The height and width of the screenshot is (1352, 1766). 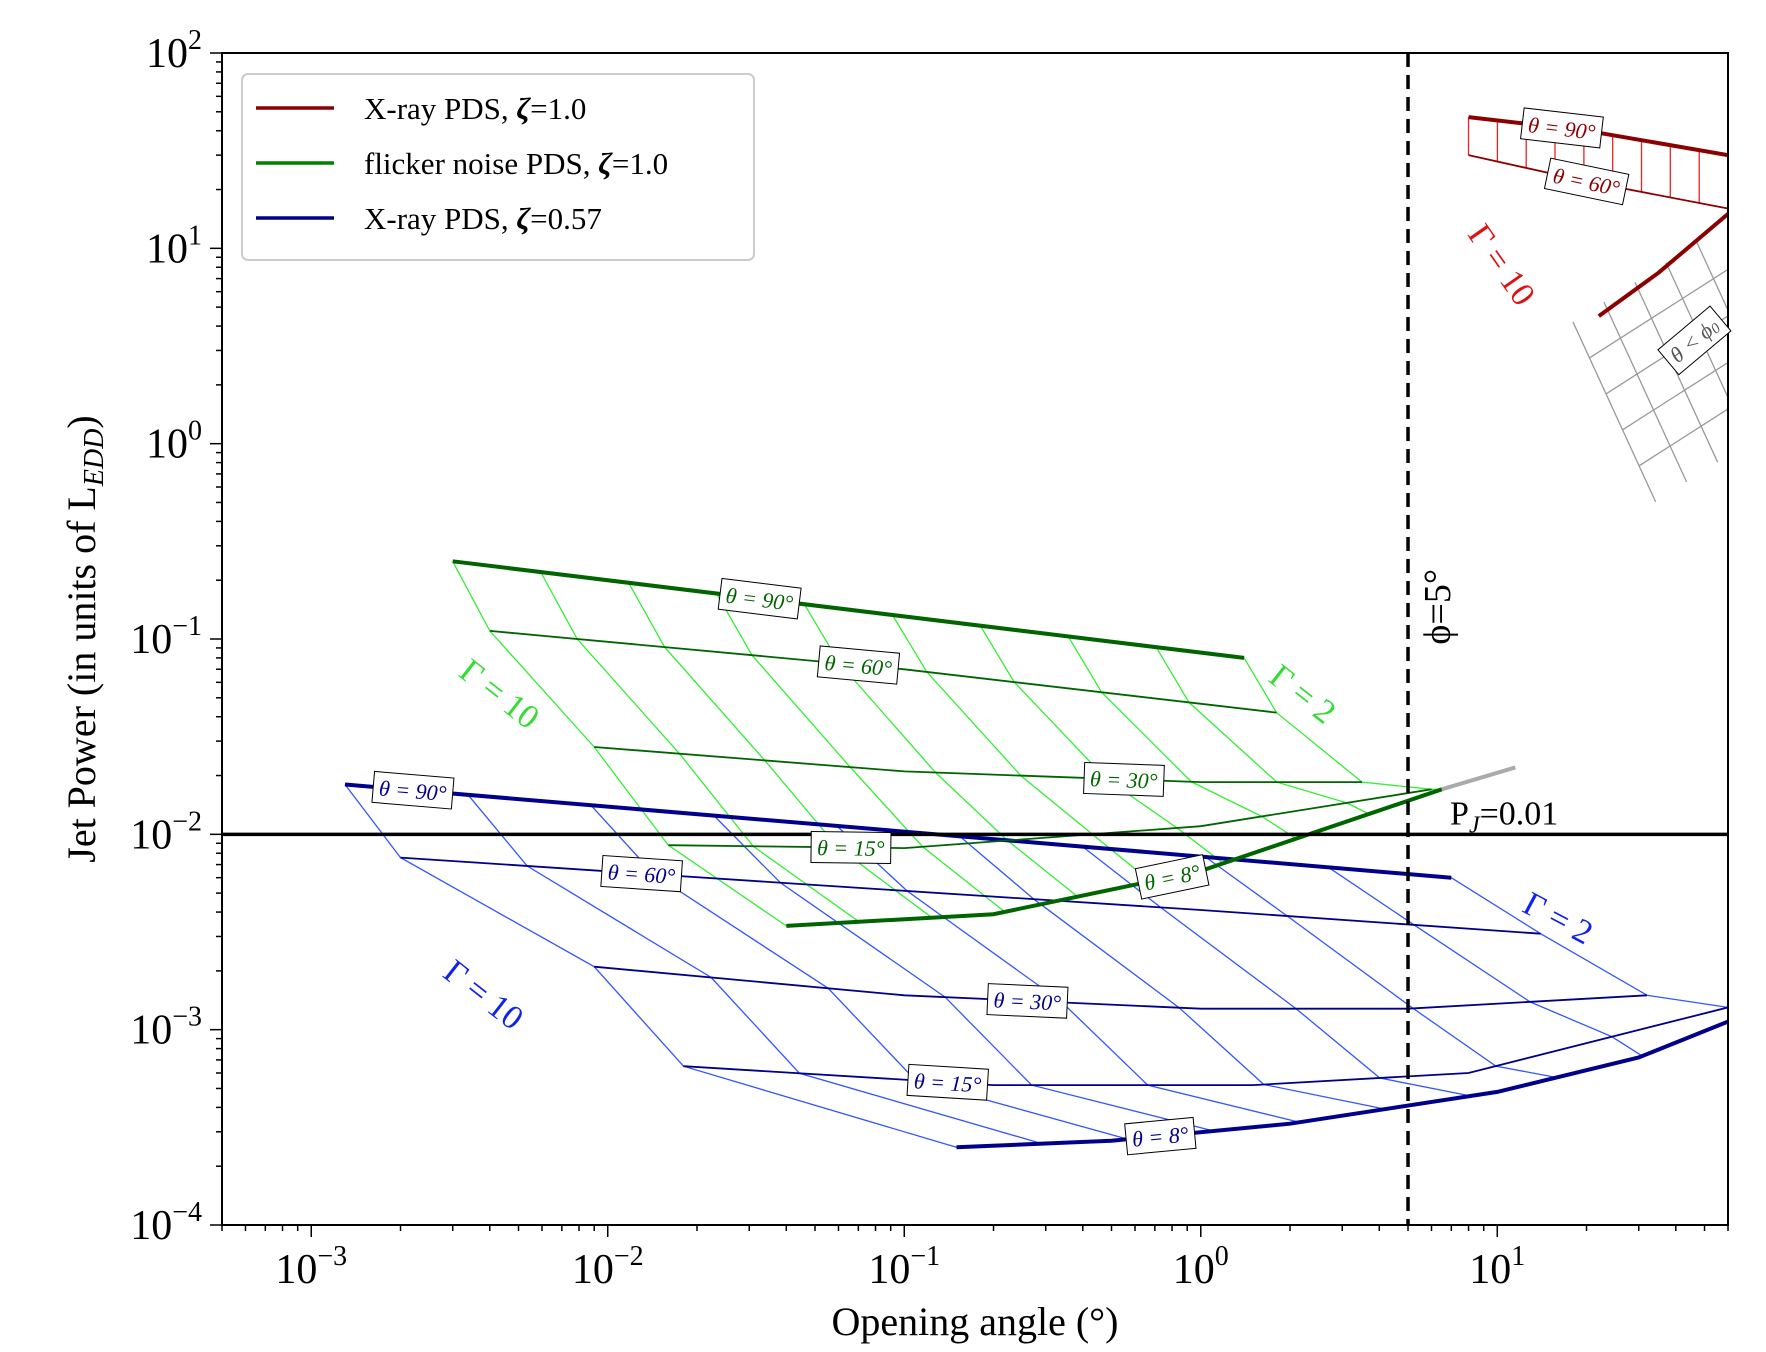 What do you see at coordinates (1497, 1267) in the screenshot?
I see `x-tick-label: 10¹` at bounding box center [1497, 1267].